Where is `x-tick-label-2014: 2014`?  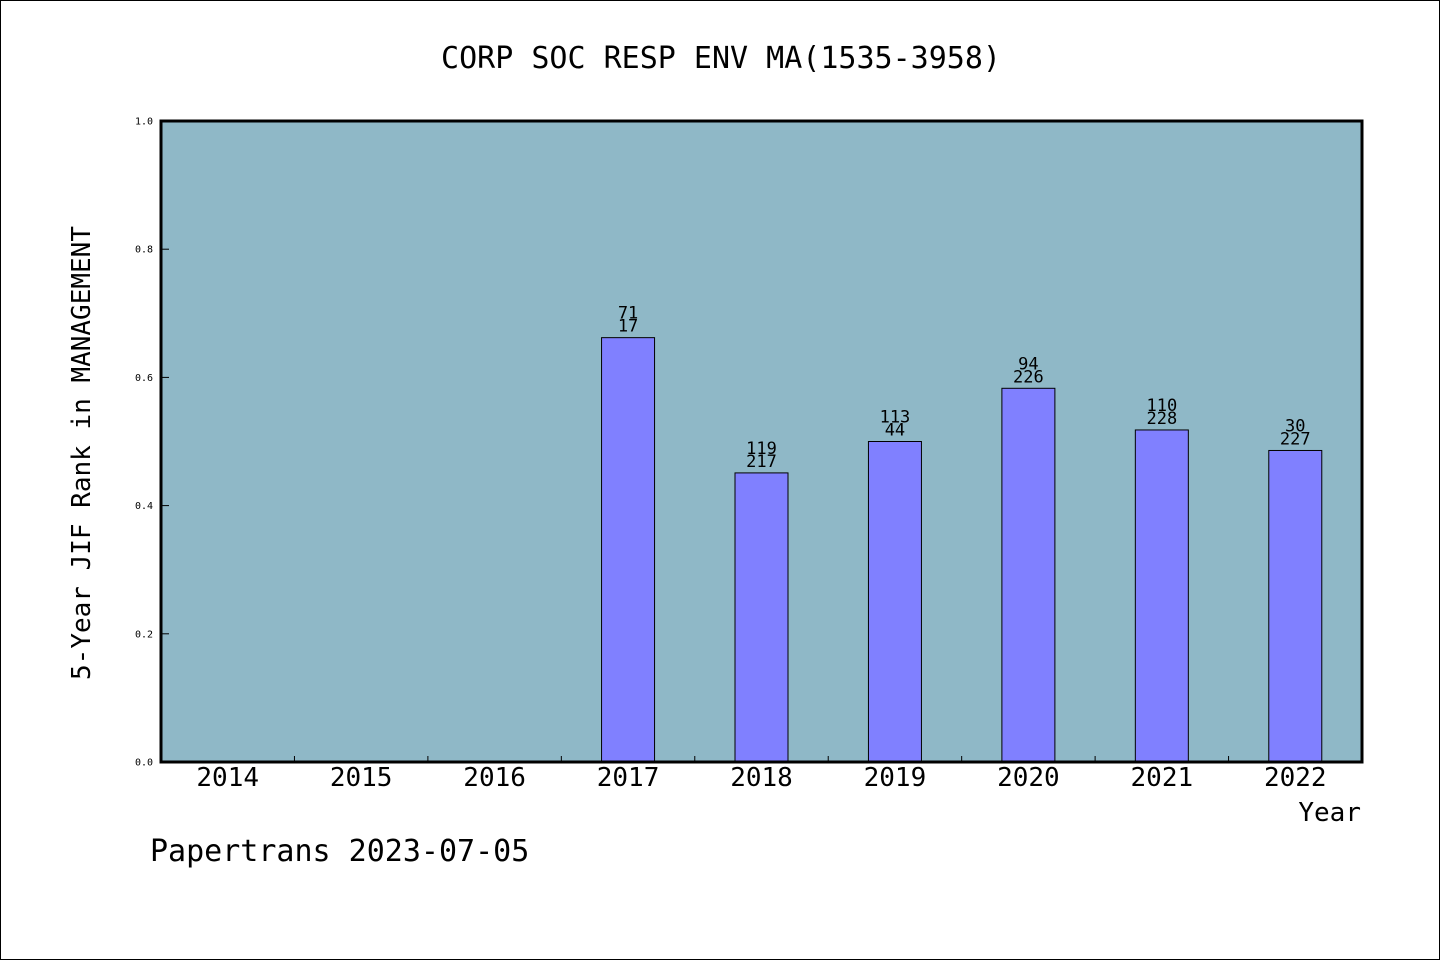
x-tick-label-2014: 2014 is located at coordinates (227, 778).